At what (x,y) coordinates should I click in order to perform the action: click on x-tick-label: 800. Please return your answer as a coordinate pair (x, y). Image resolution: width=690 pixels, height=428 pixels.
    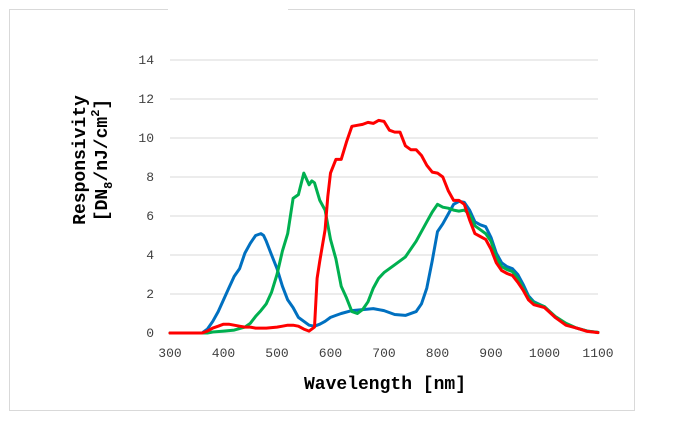
    Looking at the image, I should click on (437, 353).